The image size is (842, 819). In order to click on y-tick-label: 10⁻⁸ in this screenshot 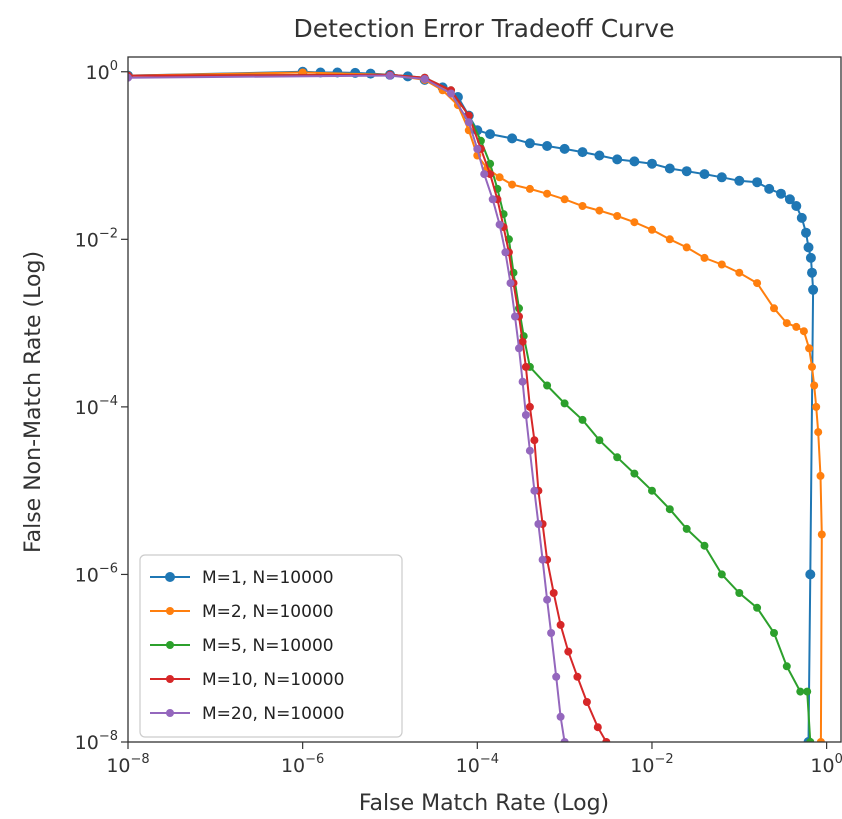, I will do `click(96, 741)`.